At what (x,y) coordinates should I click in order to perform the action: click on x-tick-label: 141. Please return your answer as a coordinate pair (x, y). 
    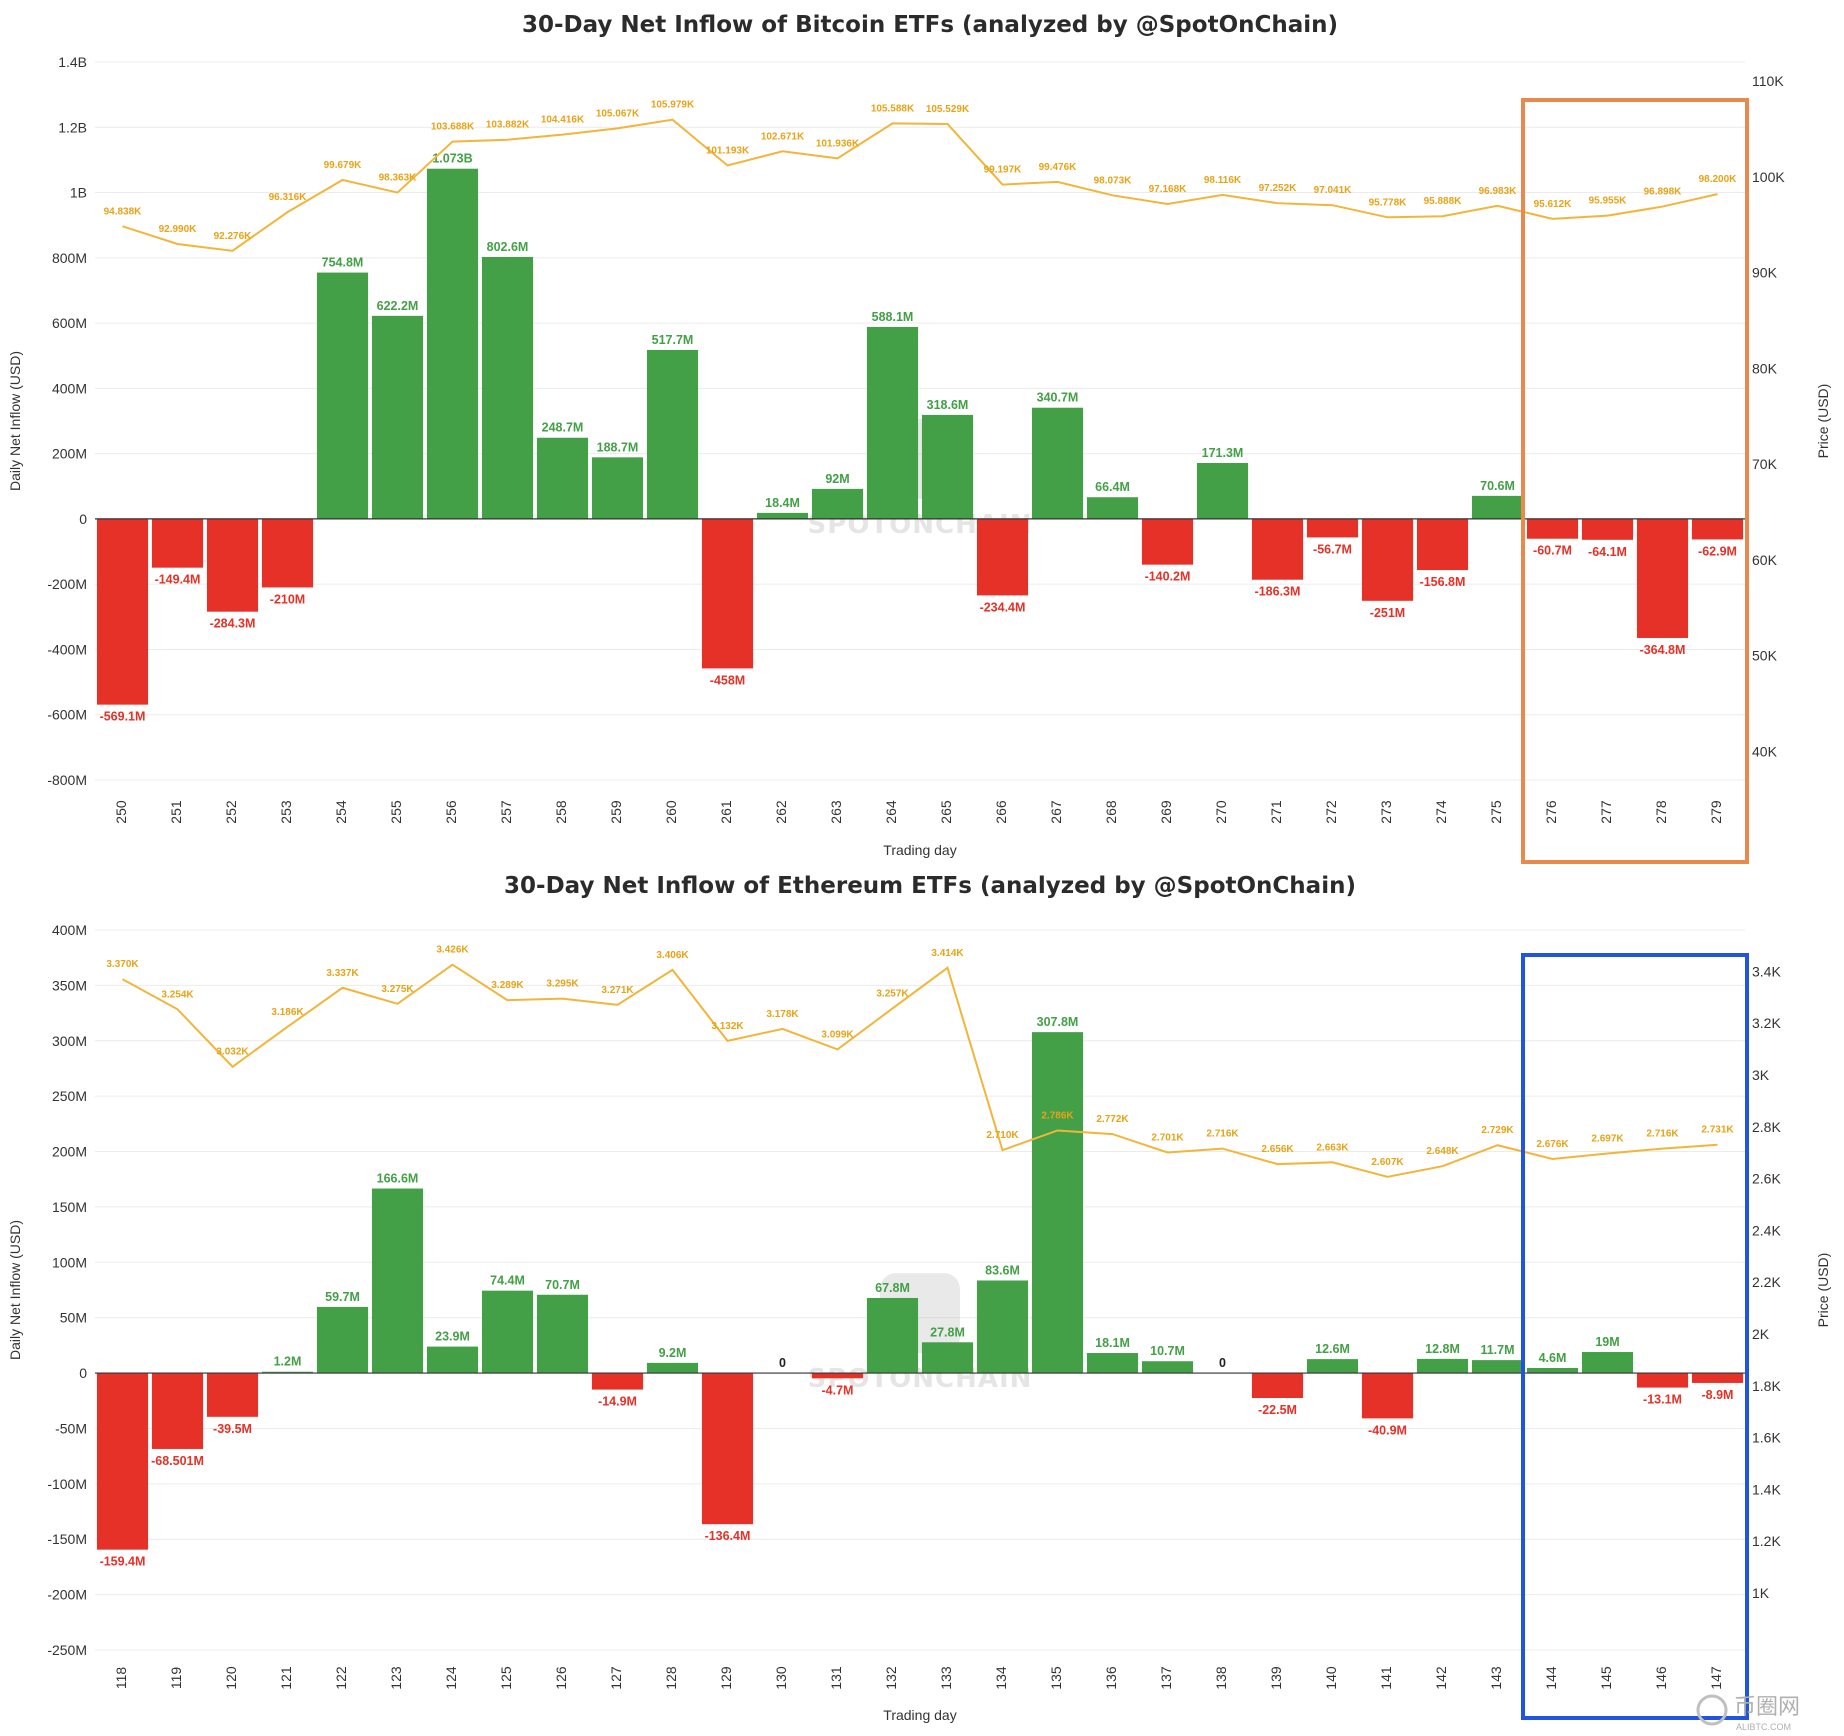
    Looking at the image, I should click on (1386, 1678).